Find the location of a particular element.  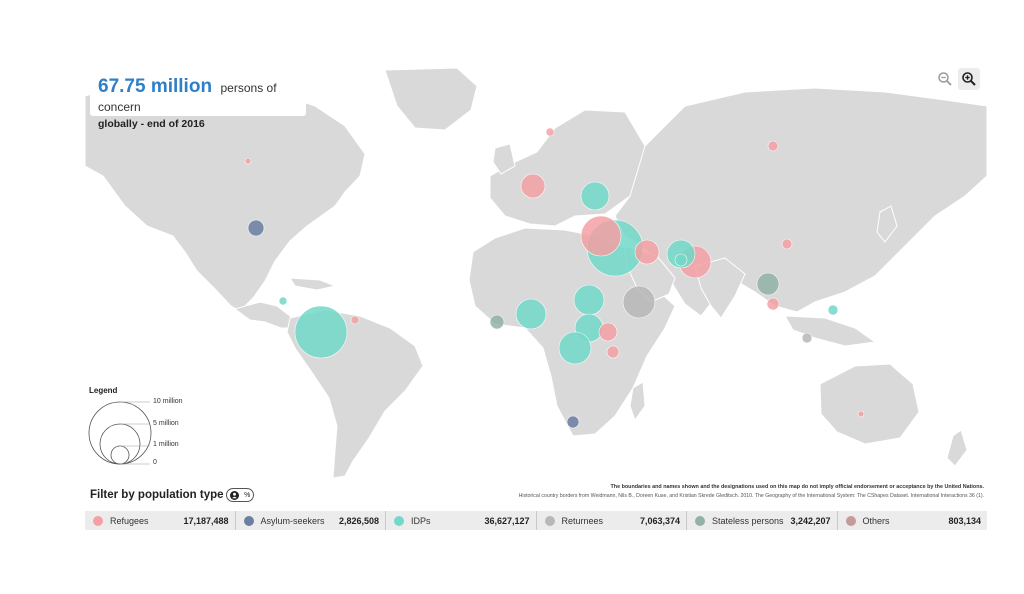

bubble-somalia is located at coordinates (639, 302).